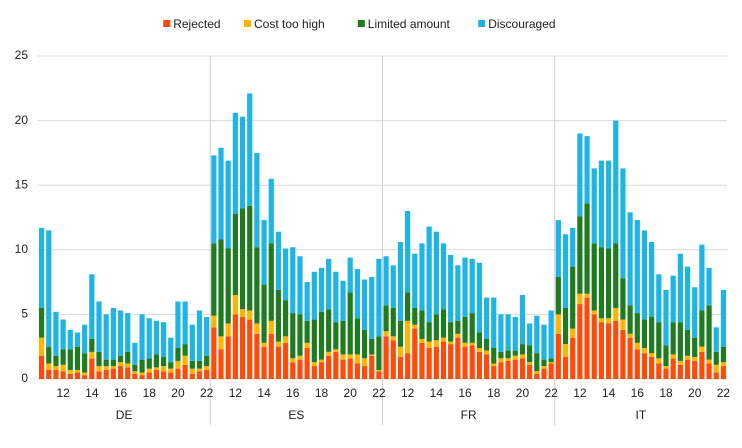 The height and width of the screenshot is (448, 742). Describe the element at coordinates (523, 393) in the screenshot. I see `x-tick-label: 20` at that location.